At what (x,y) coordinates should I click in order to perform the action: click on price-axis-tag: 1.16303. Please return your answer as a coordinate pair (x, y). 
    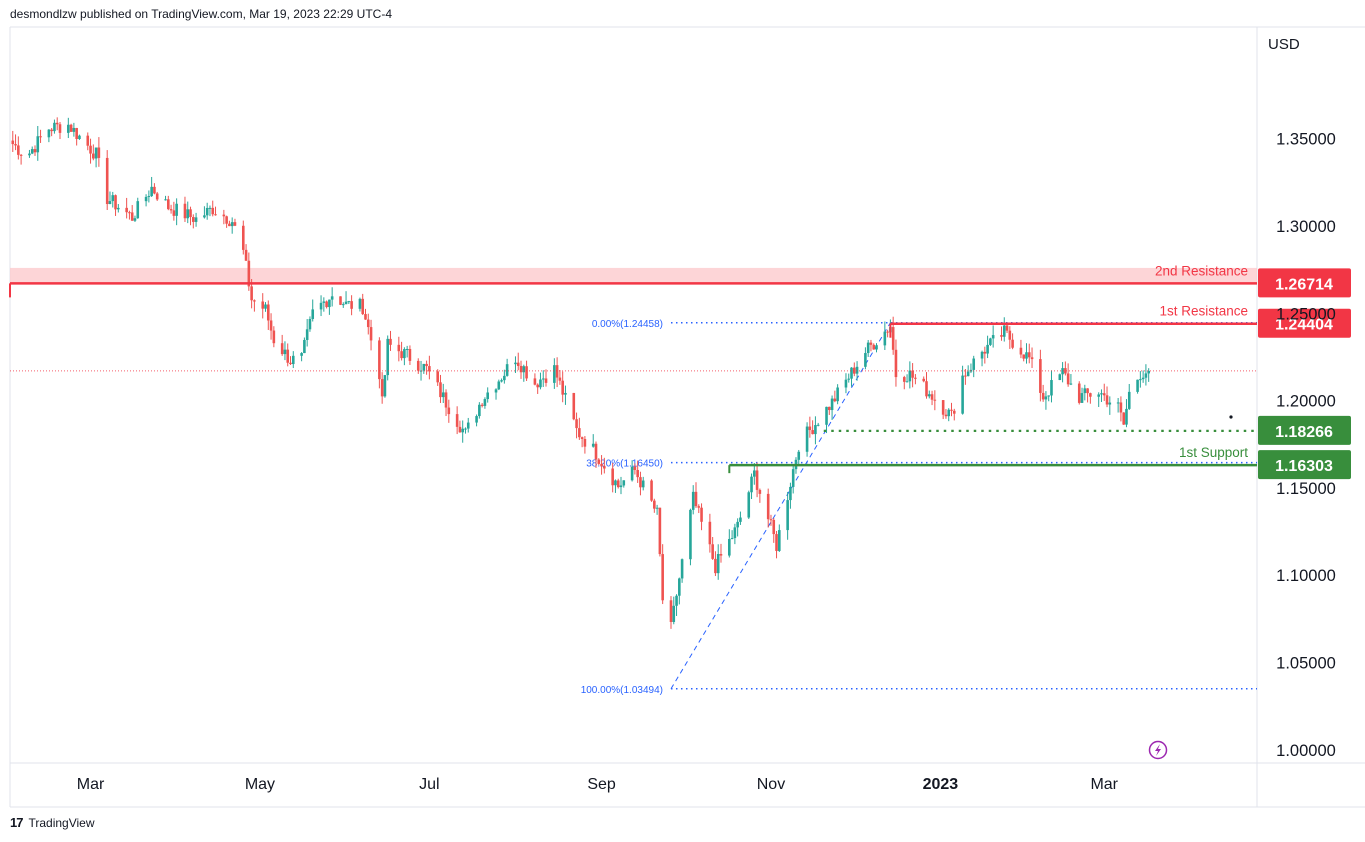
    Looking at the image, I should click on (1304, 465).